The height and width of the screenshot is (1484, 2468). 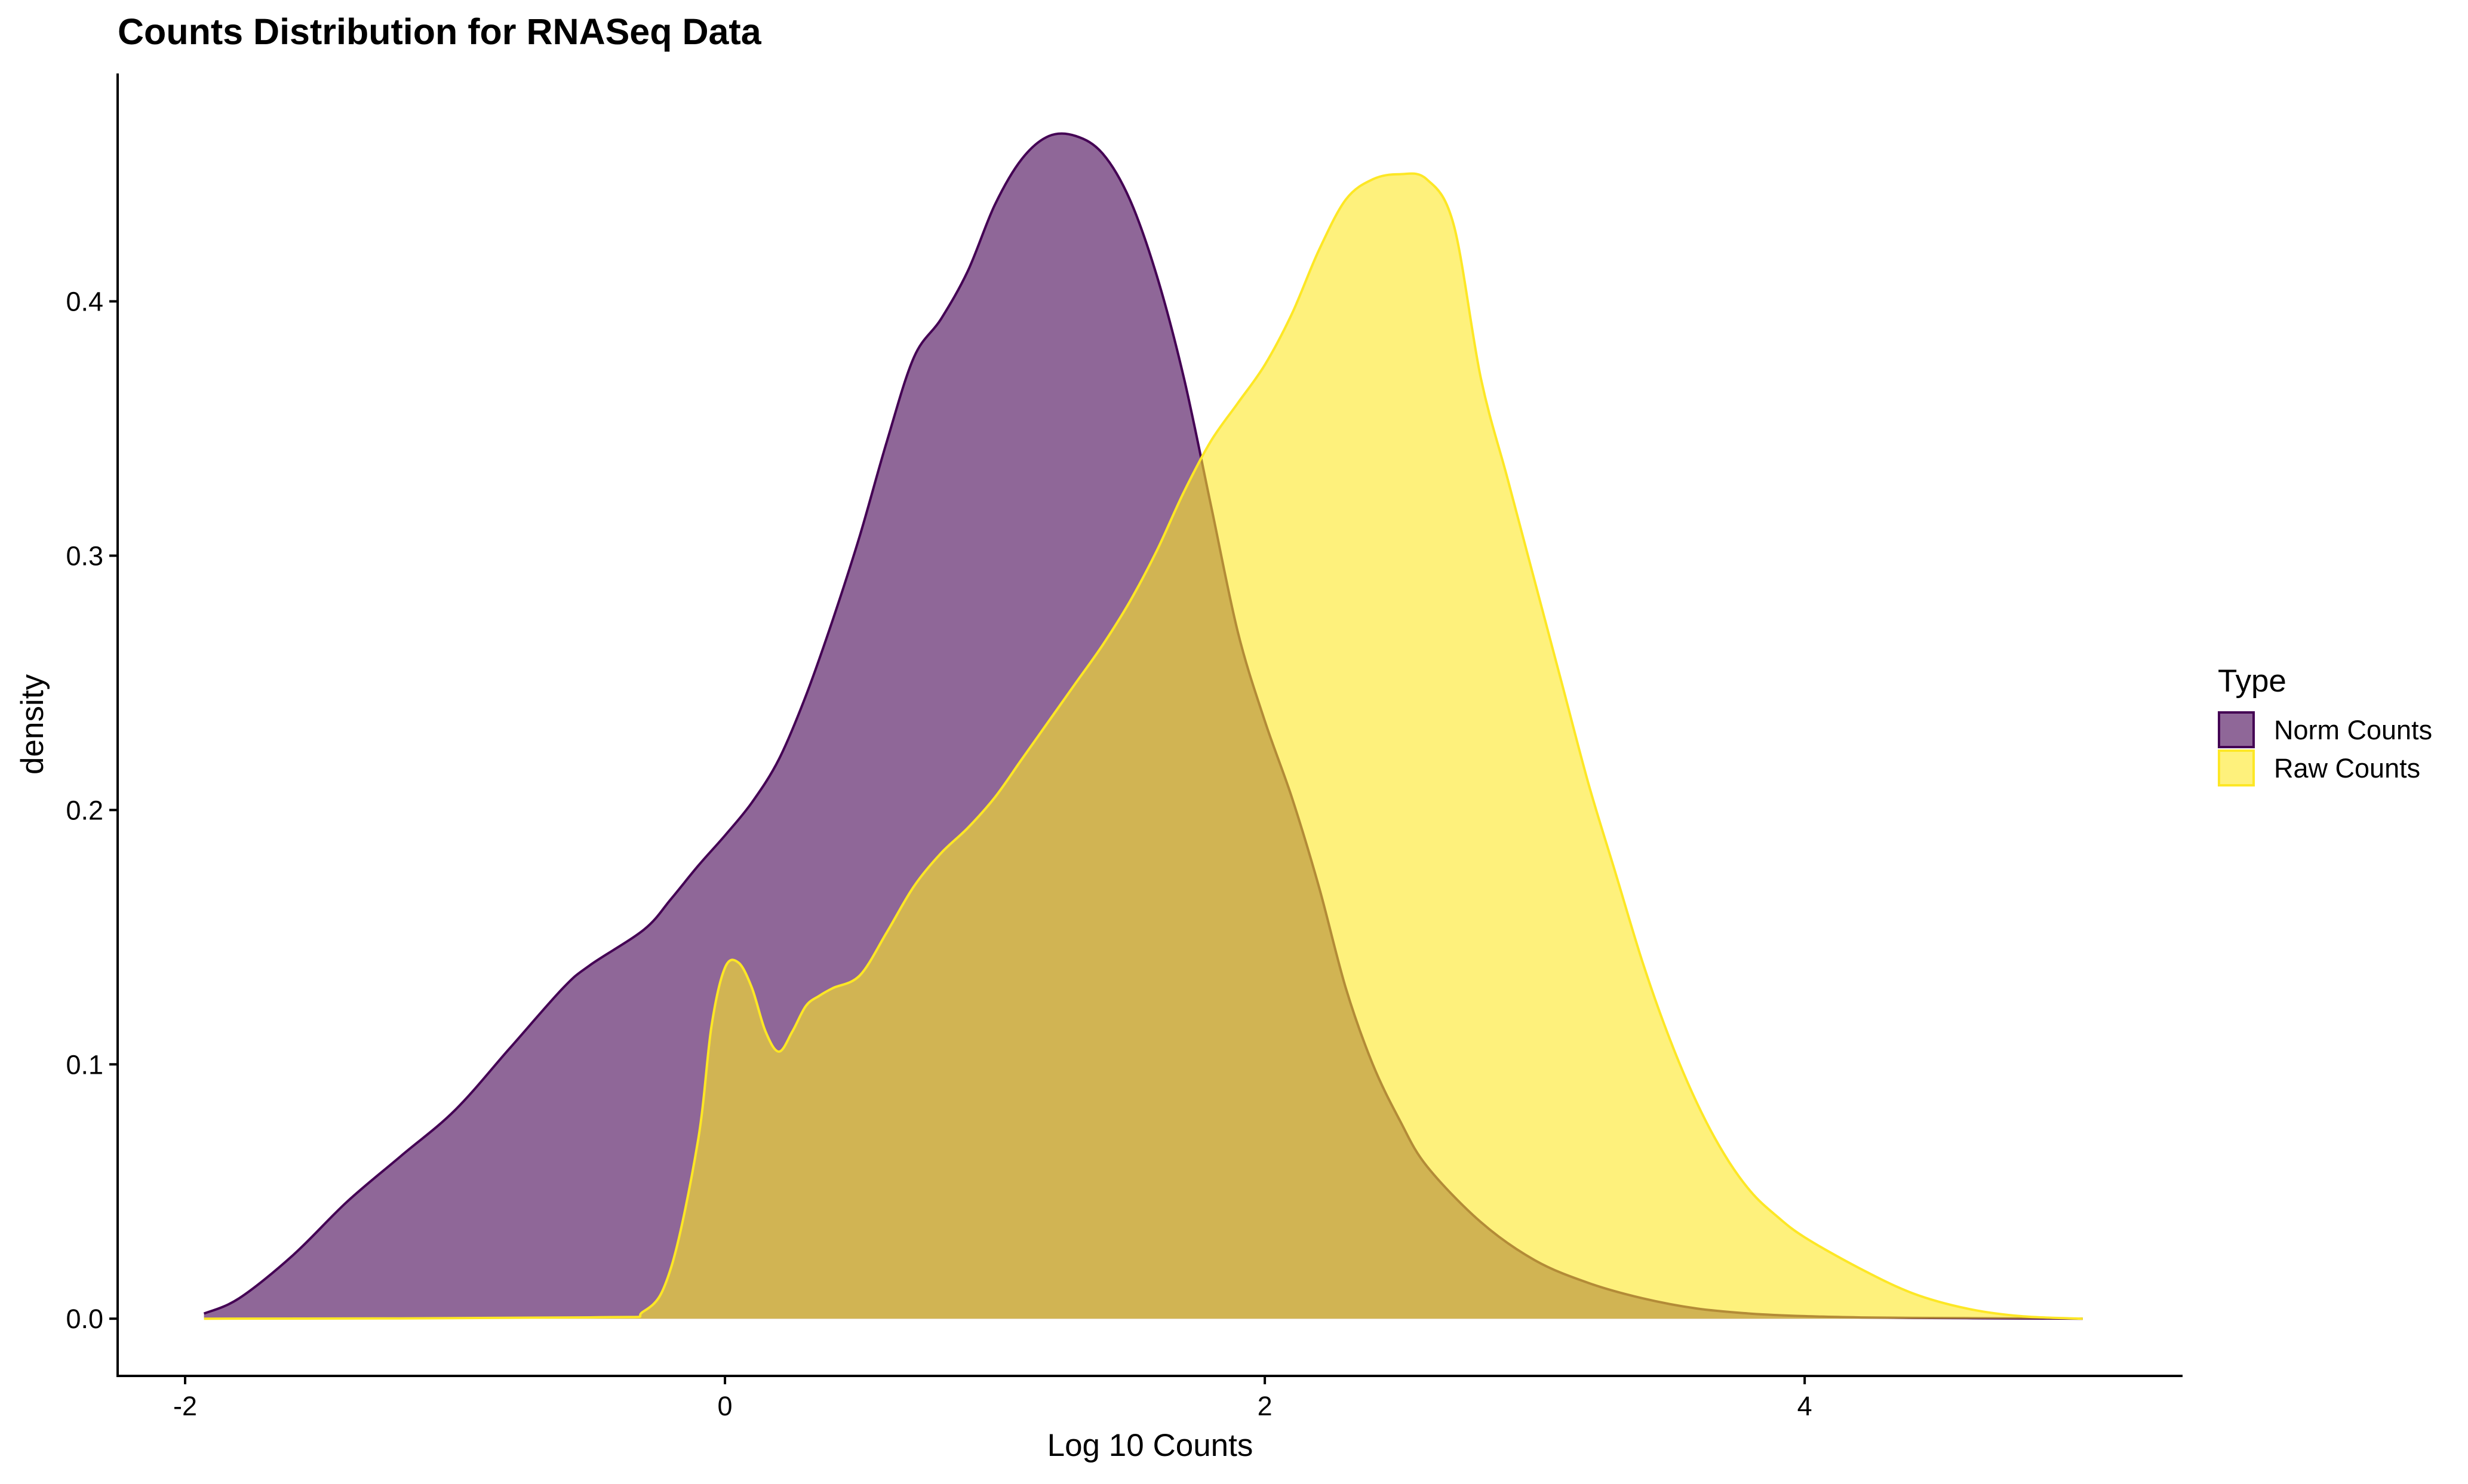 What do you see at coordinates (1804, 1406) in the screenshot?
I see `x-tick-label: 4` at bounding box center [1804, 1406].